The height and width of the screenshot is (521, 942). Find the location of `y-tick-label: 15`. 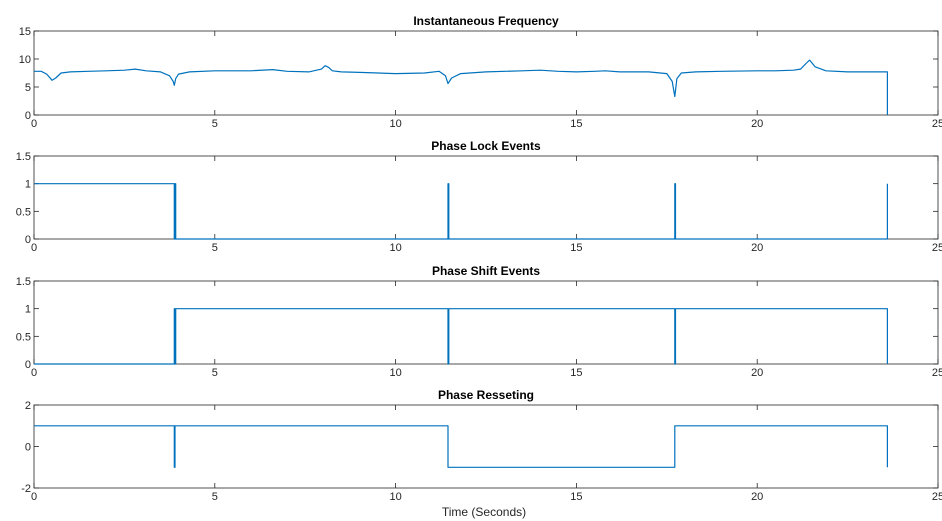

y-tick-label: 15 is located at coordinates (25, 32).